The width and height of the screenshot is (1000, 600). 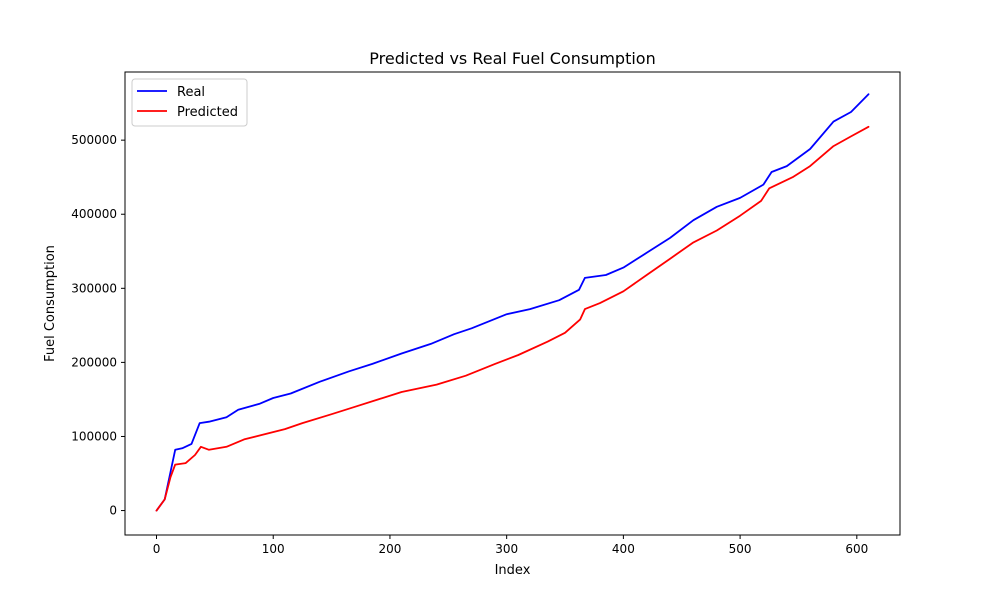 I want to click on legend-label-predicted: Predicted, so click(x=207, y=112).